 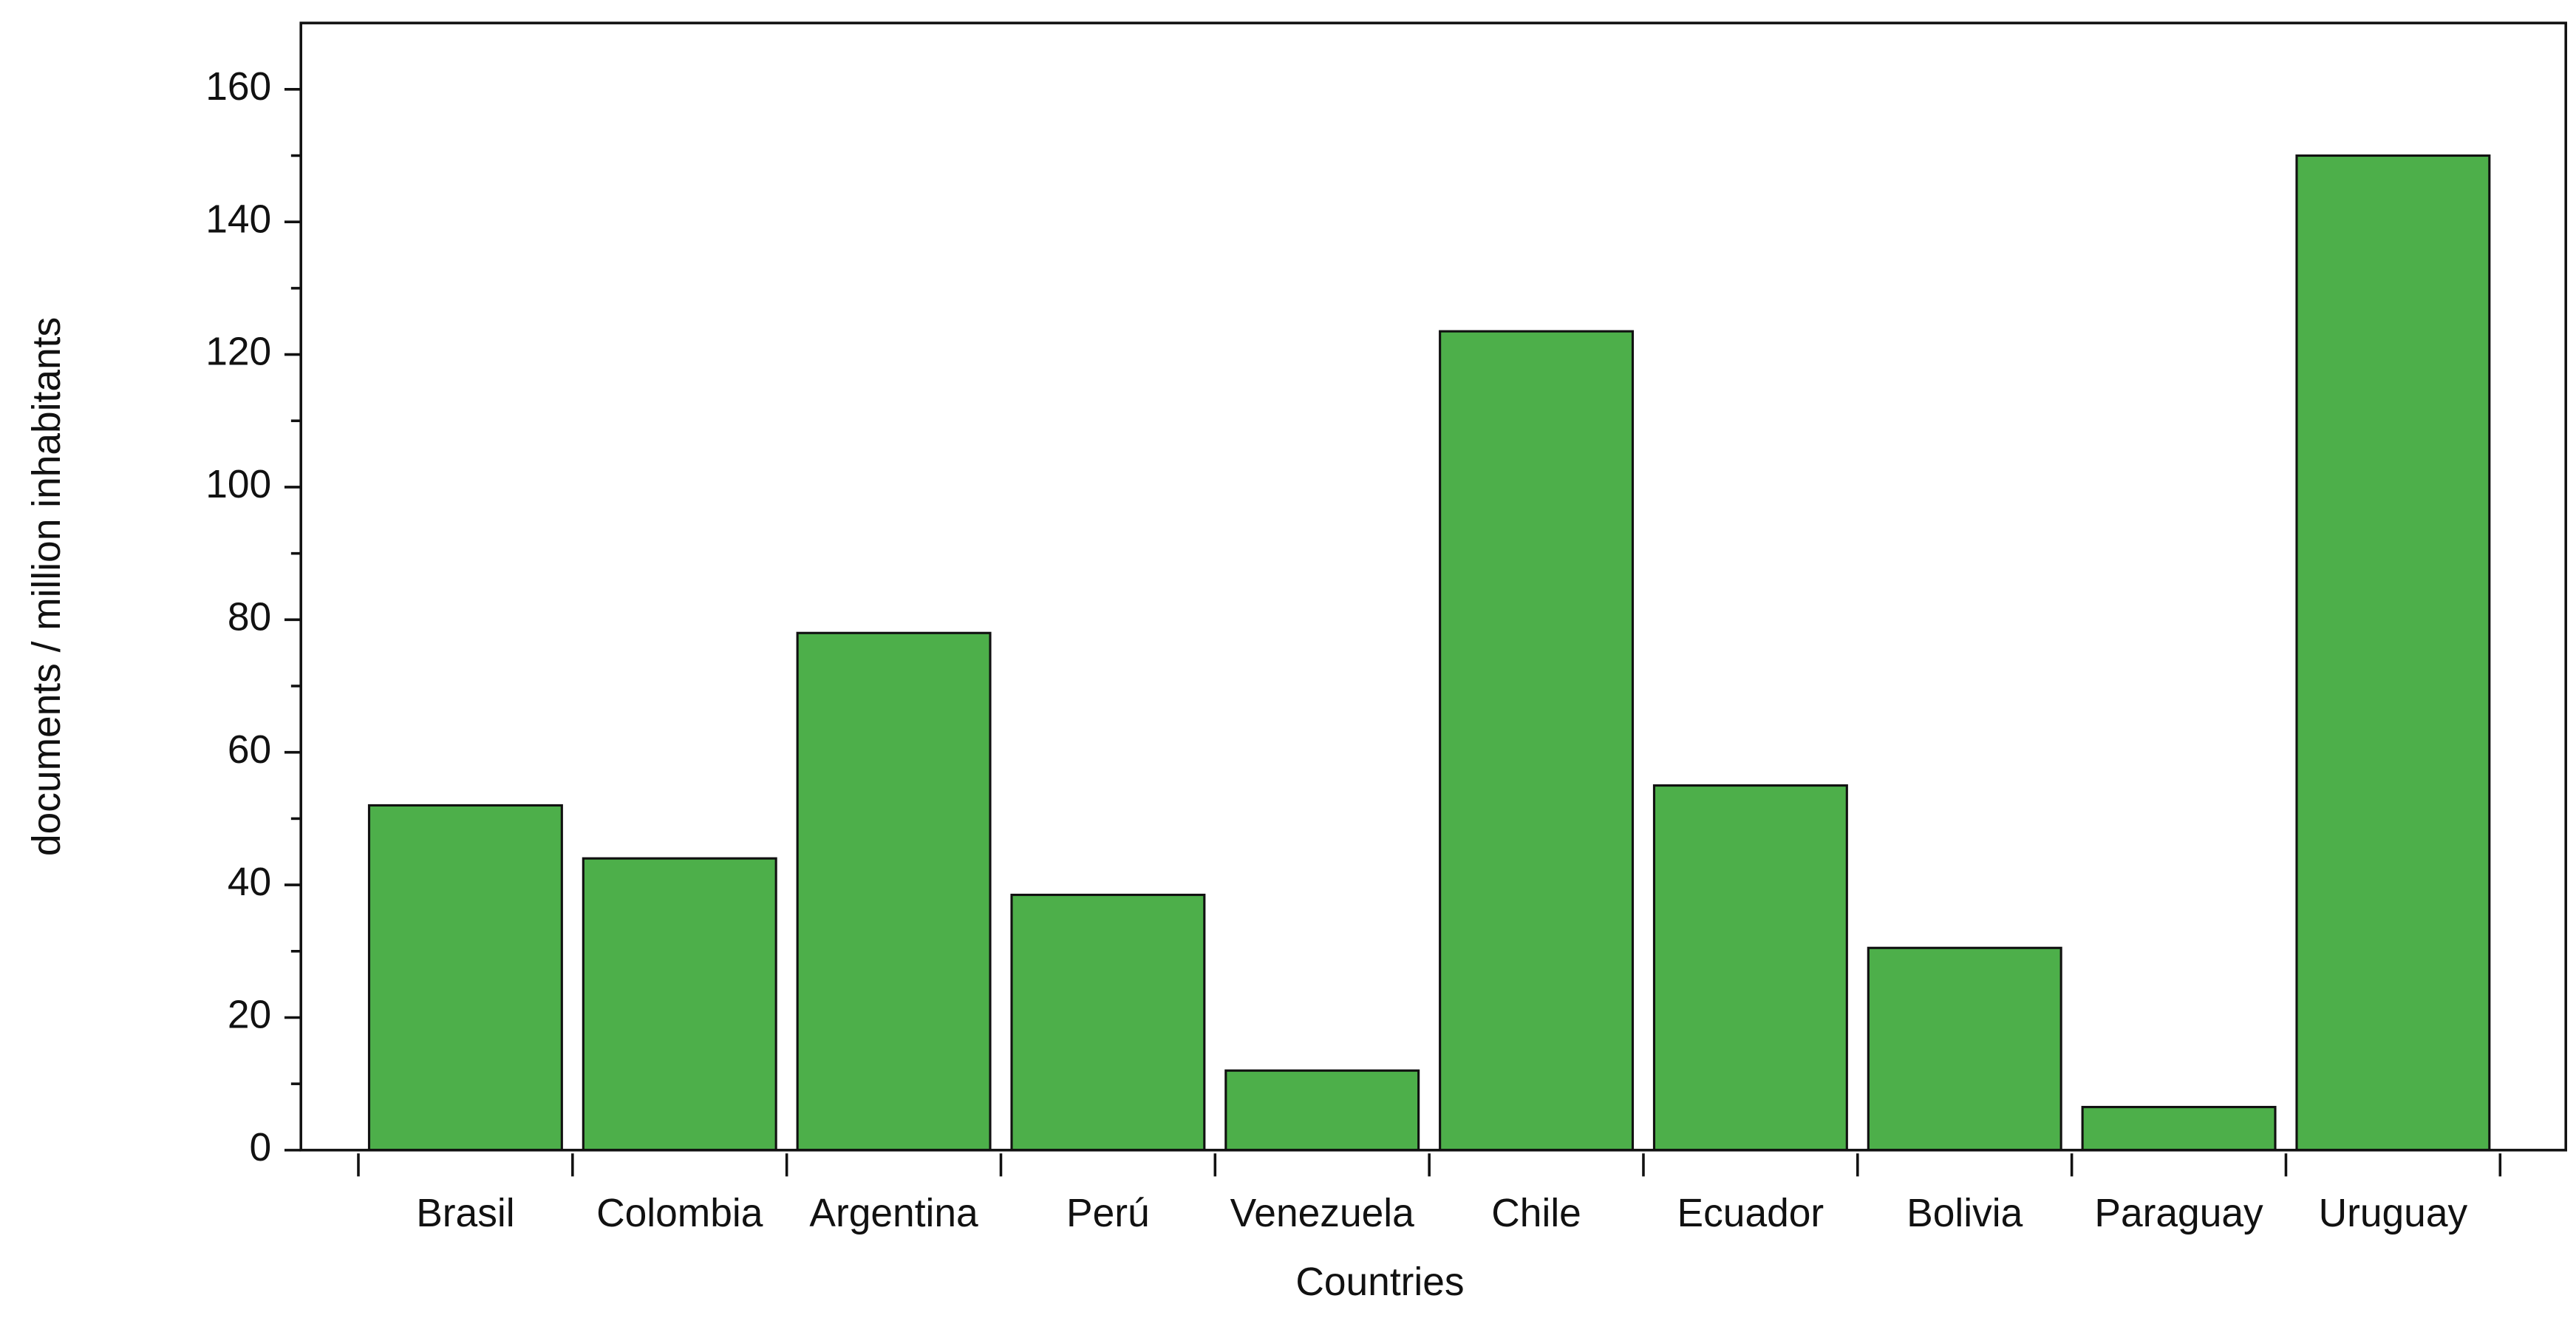 What do you see at coordinates (238, 87) in the screenshot?
I see `y-tick-label: 160` at bounding box center [238, 87].